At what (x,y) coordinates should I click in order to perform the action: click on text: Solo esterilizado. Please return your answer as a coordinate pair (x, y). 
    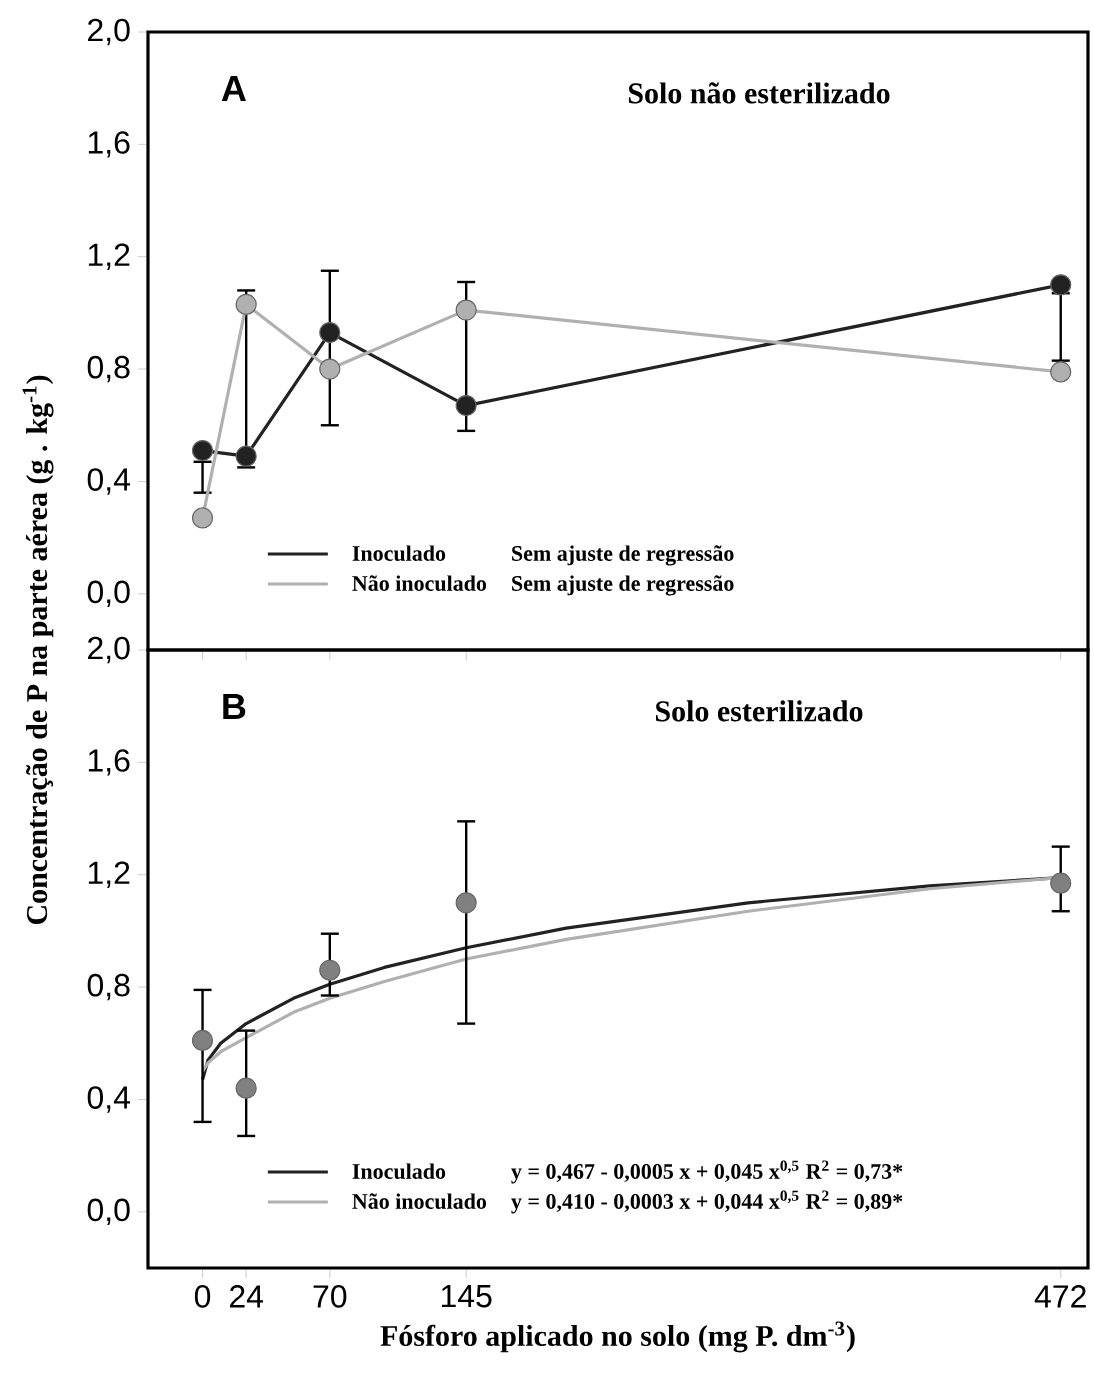
    Looking at the image, I should click on (759, 711).